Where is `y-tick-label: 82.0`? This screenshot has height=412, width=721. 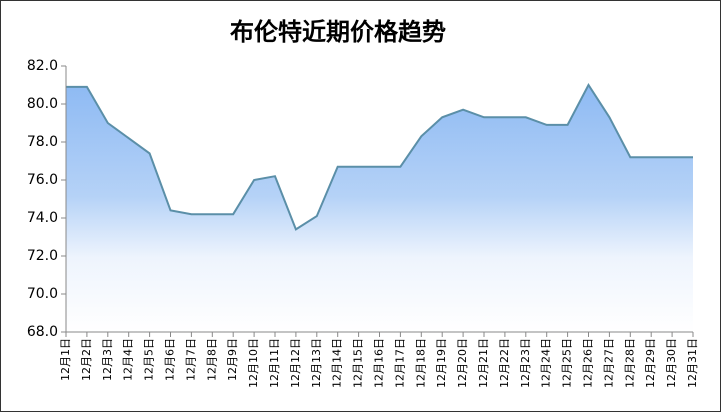
y-tick-label: 82.0 is located at coordinates (42, 66).